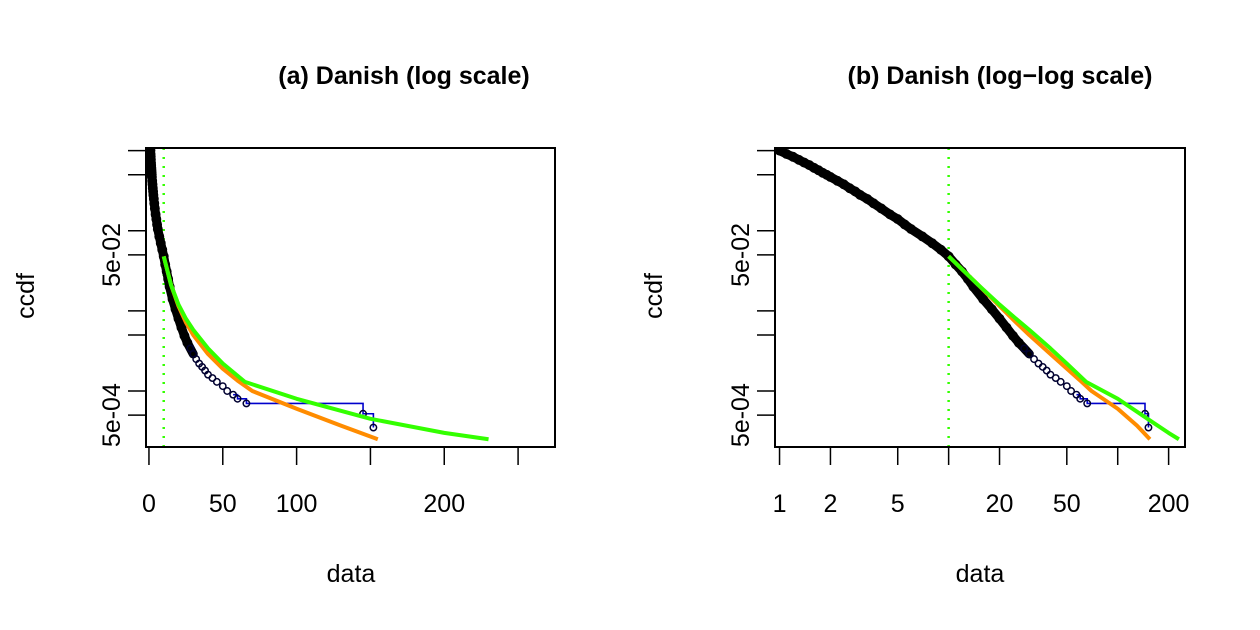 This screenshot has width=1260, height=630. I want to click on x-tick-label: 20, so click(1000, 504).